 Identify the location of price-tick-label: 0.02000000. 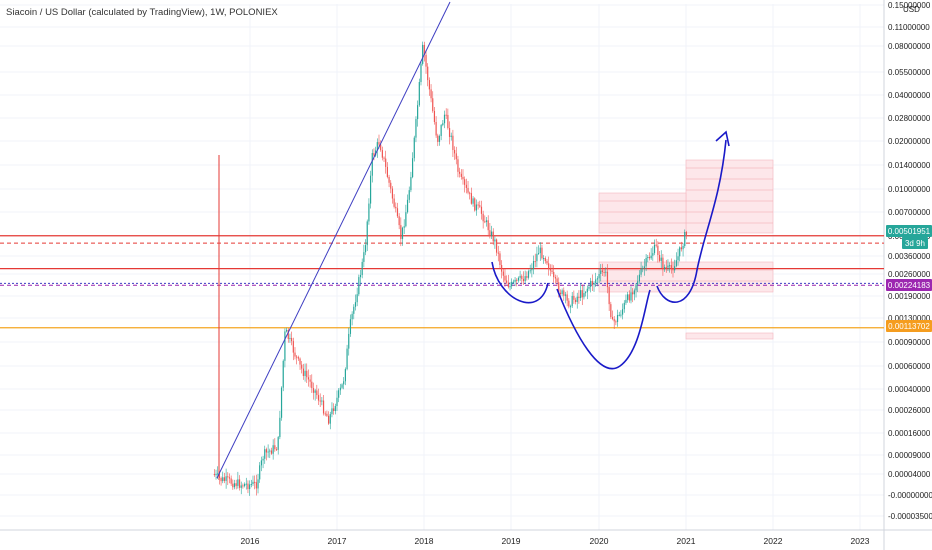
(909, 141).